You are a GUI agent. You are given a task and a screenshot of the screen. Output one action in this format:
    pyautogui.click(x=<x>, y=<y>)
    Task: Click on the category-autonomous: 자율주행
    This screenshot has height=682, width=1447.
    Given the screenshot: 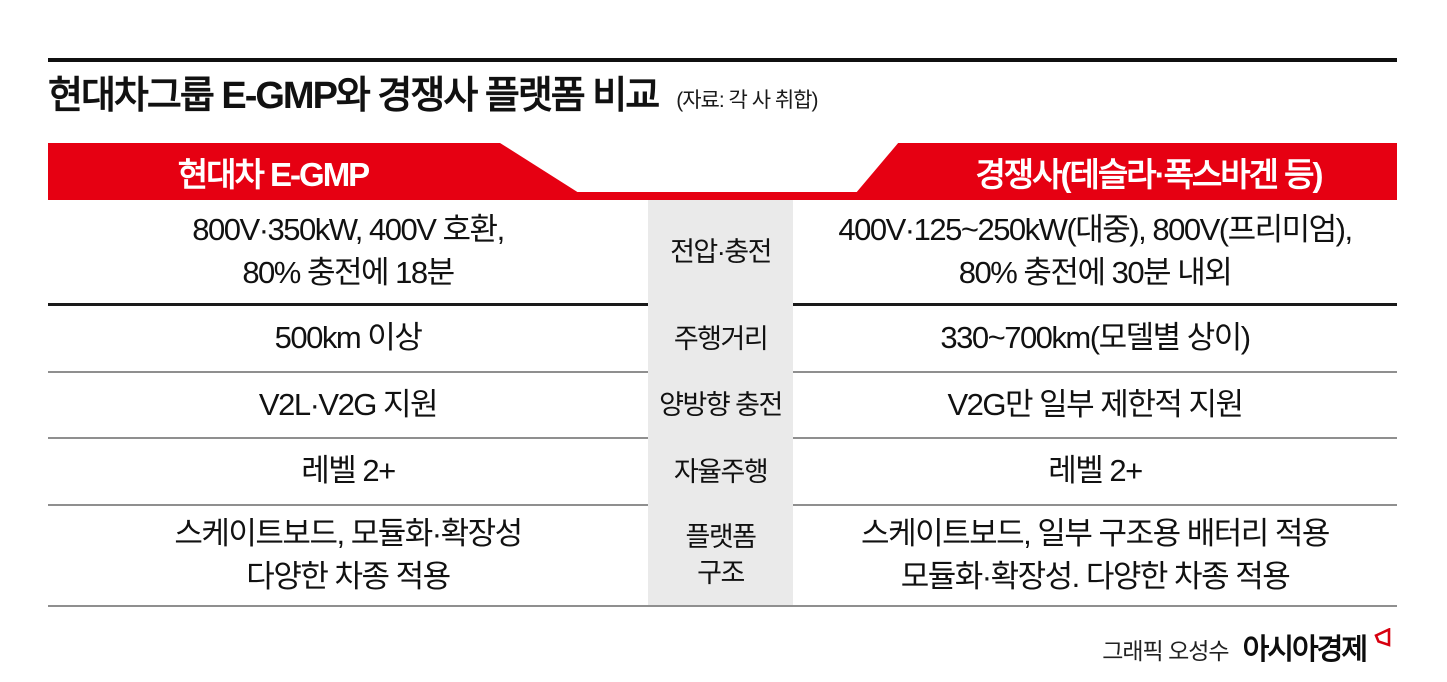 What is the action you would take?
    pyautogui.click(x=720, y=472)
    